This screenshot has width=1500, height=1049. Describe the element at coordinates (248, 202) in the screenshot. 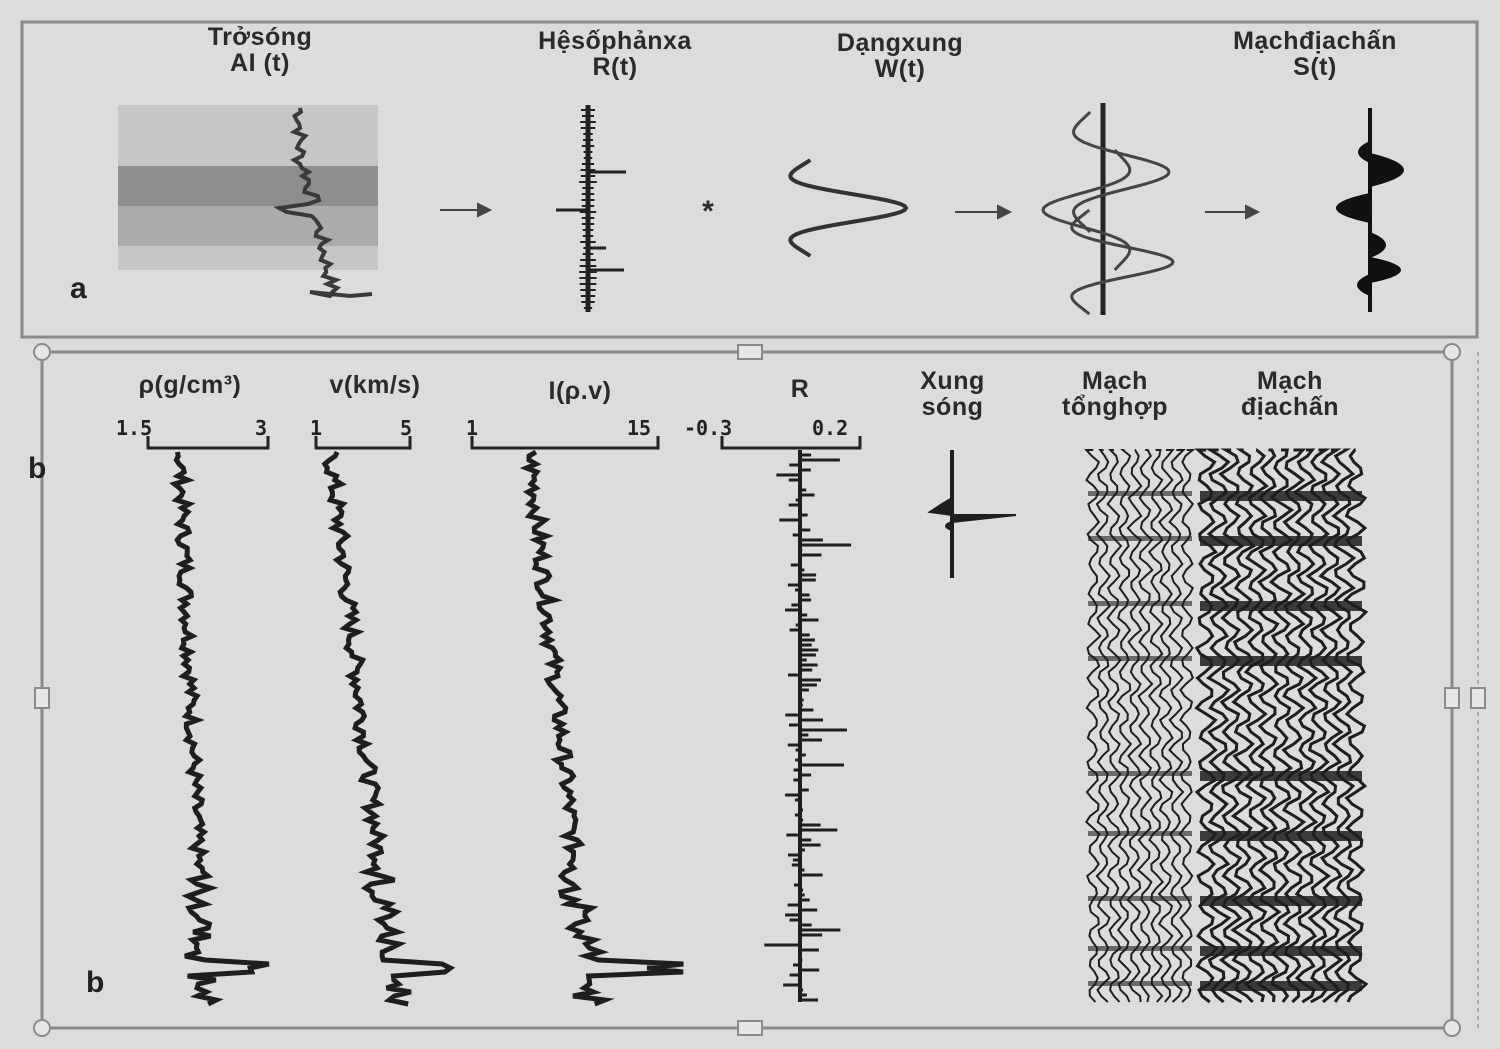

I see `ai-log-box` at that location.